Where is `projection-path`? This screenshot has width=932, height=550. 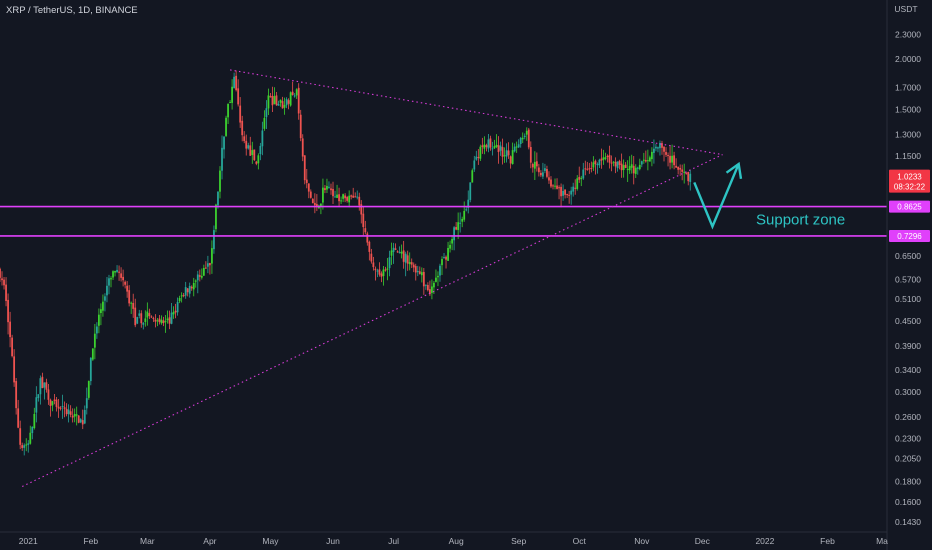 projection-path is located at coordinates (716, 196).